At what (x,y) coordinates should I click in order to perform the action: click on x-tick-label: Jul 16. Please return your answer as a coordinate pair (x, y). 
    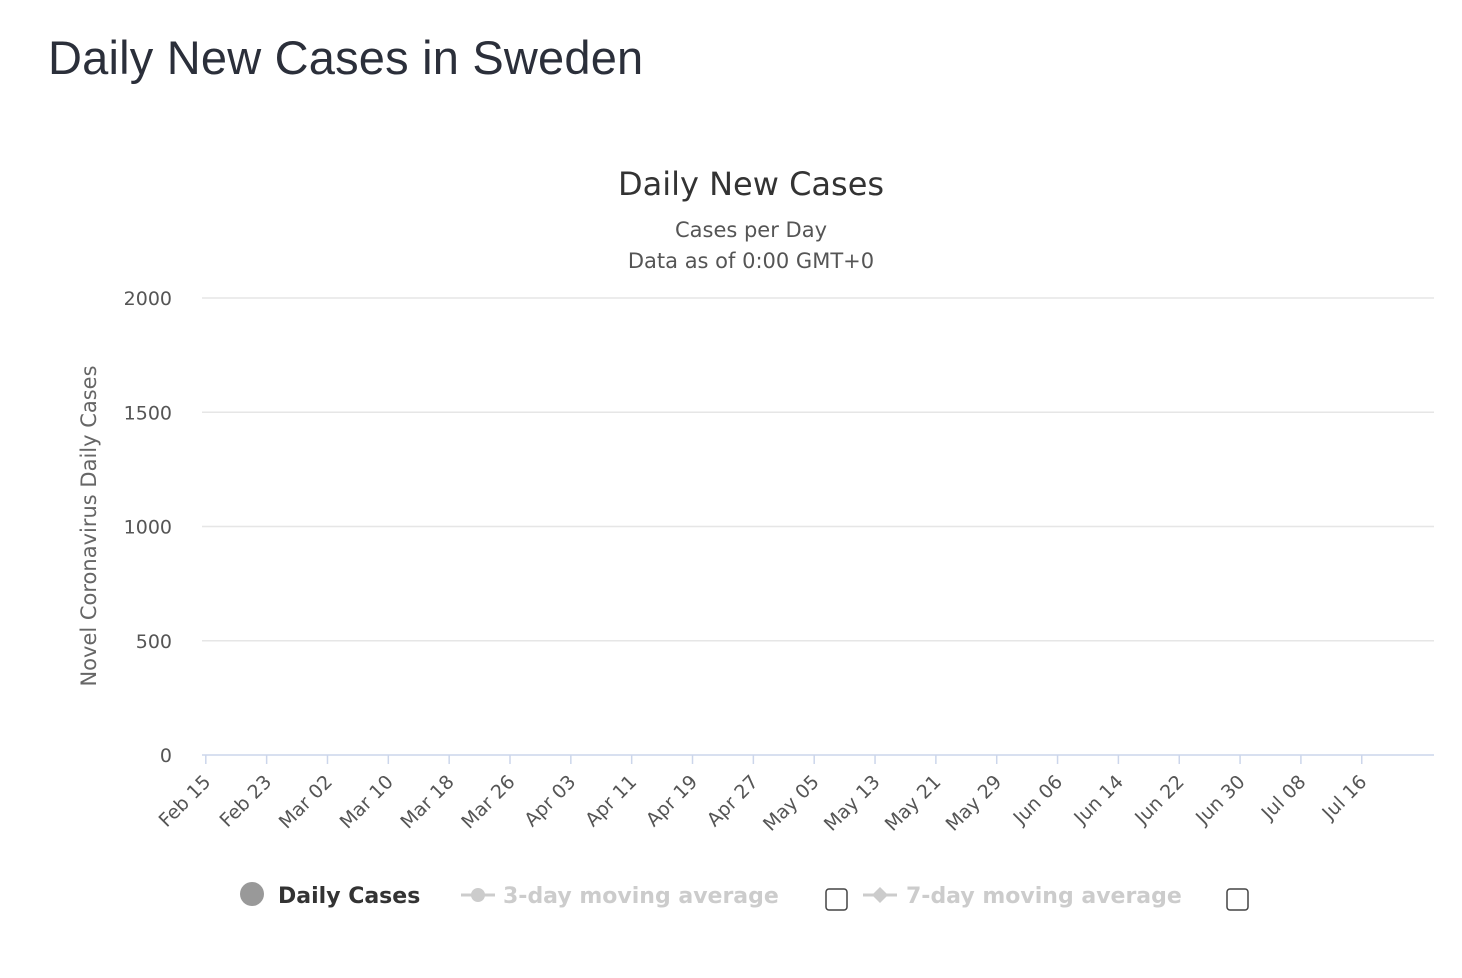
    Looking at the image, I should click on (1344, 798).